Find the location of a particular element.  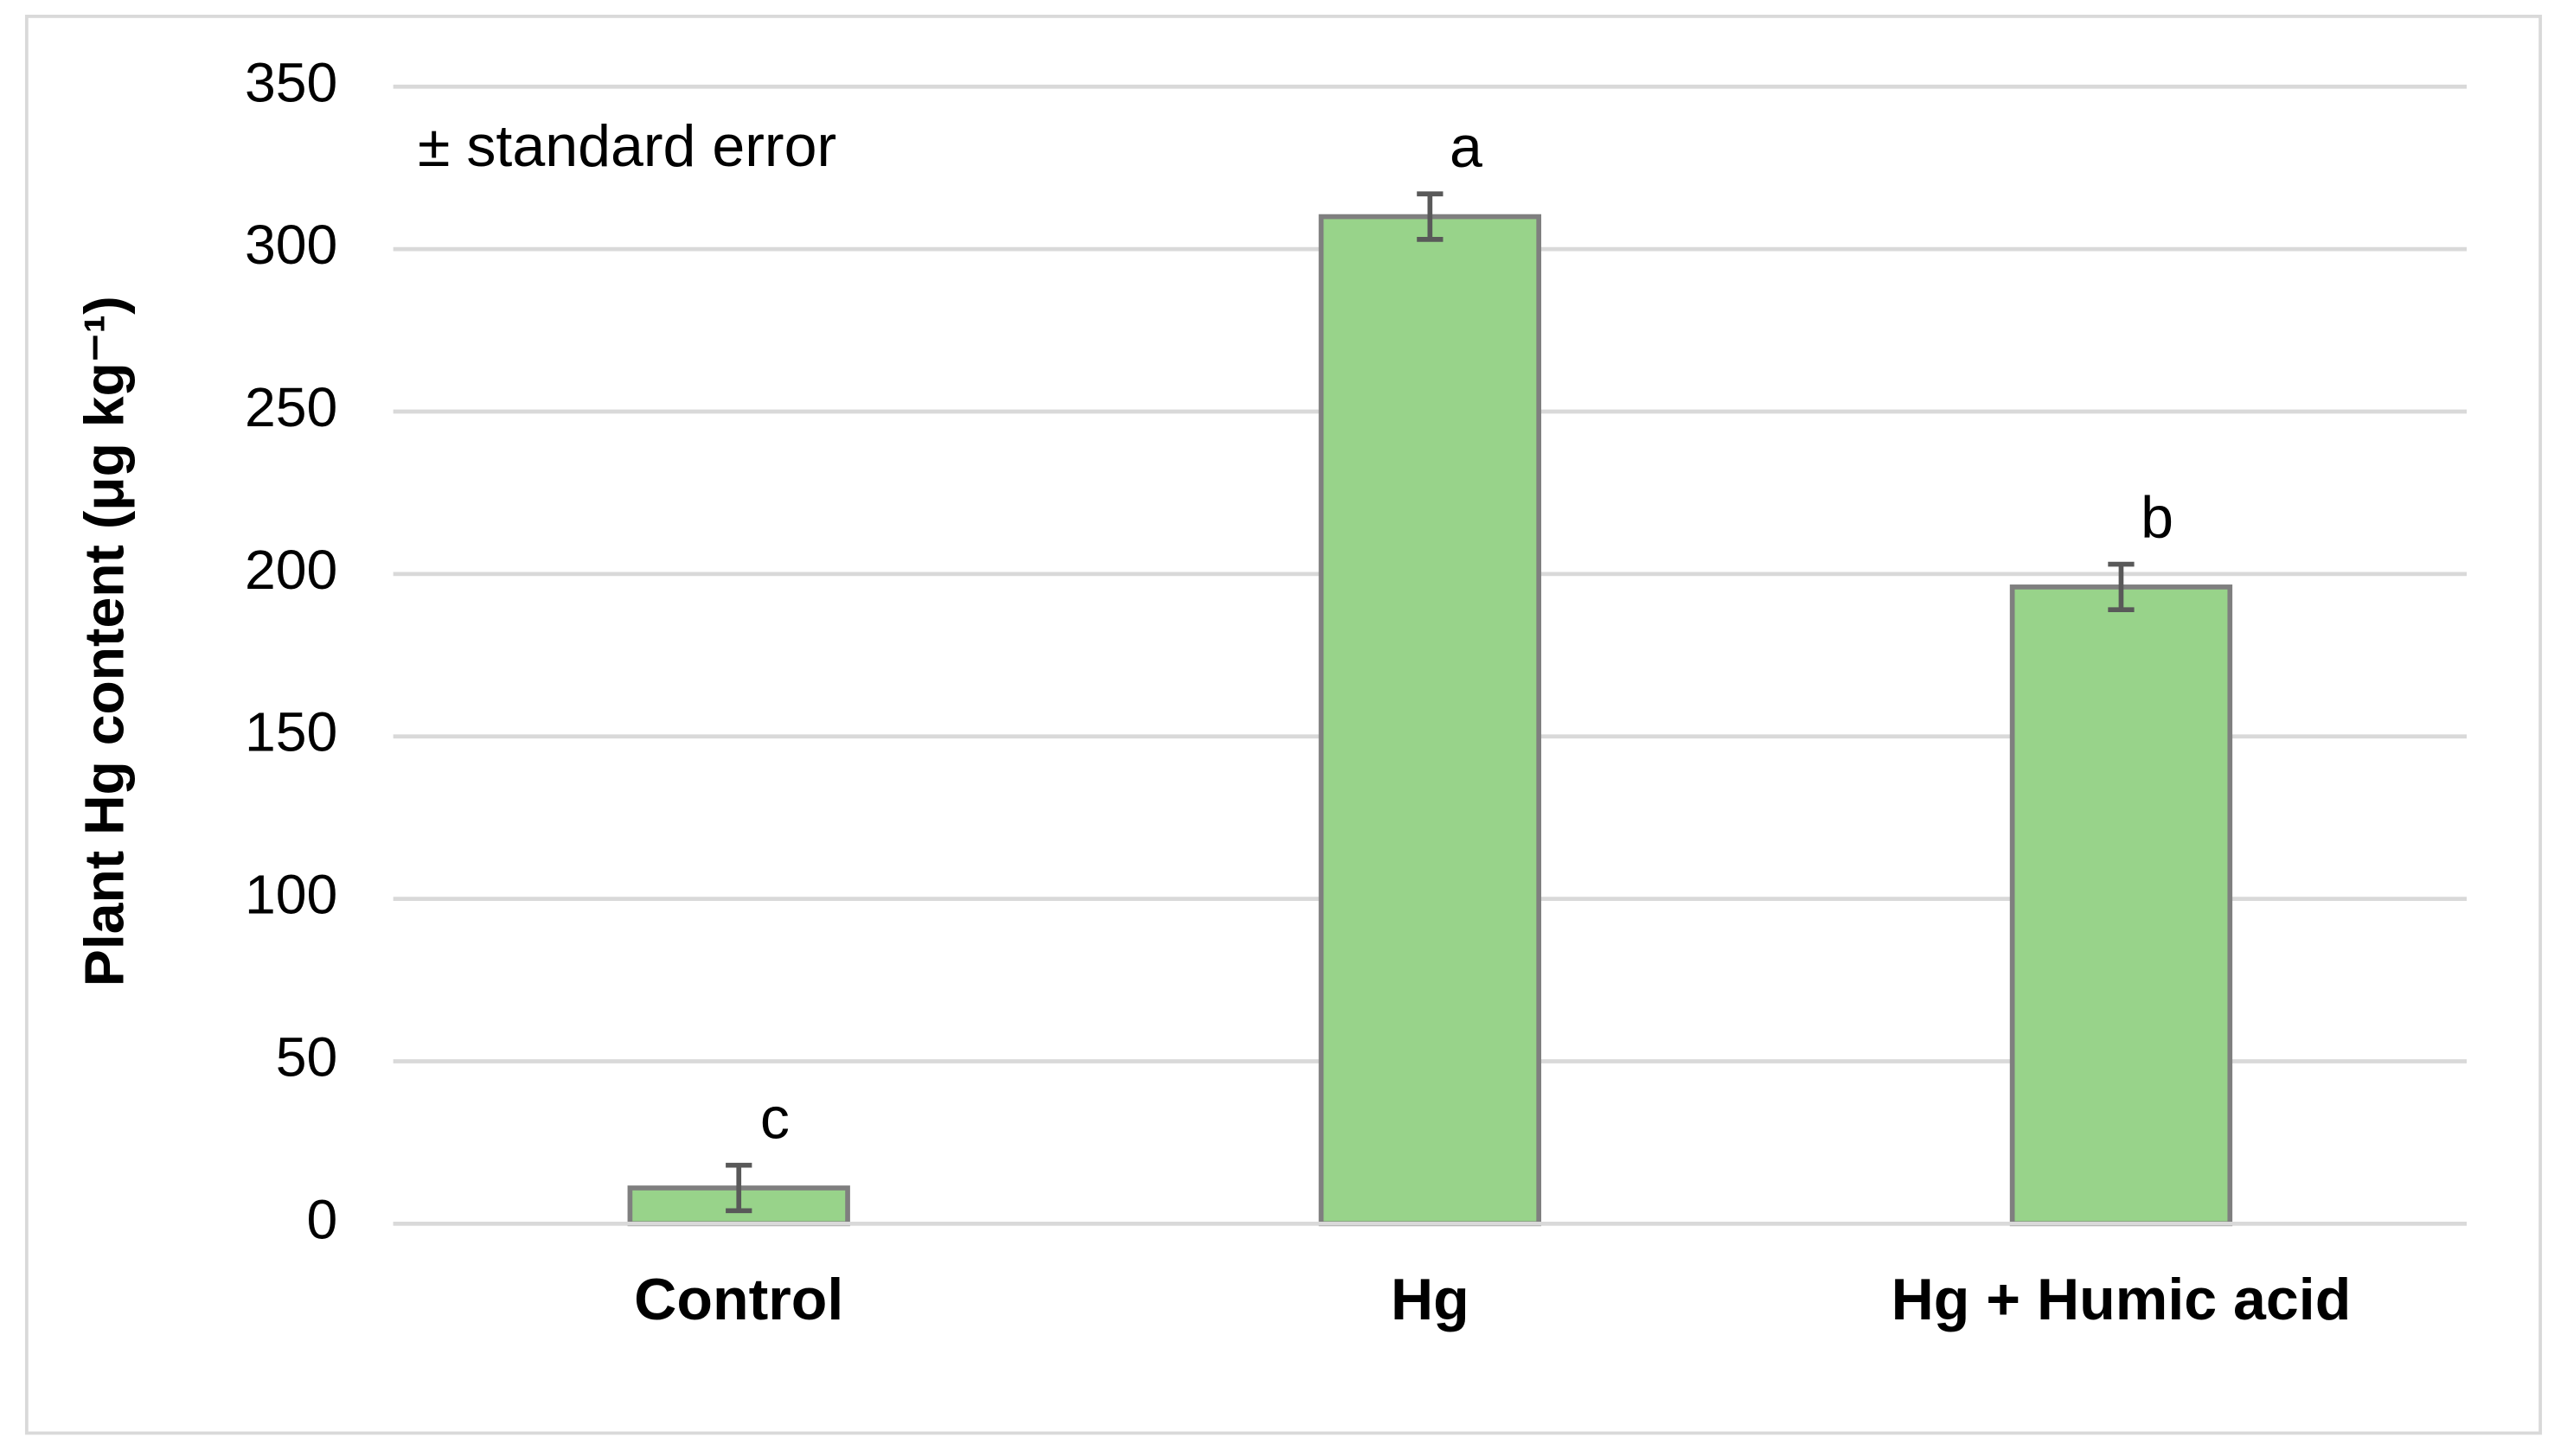

y-tick-label: 150 is located at coordinates (291, 732).